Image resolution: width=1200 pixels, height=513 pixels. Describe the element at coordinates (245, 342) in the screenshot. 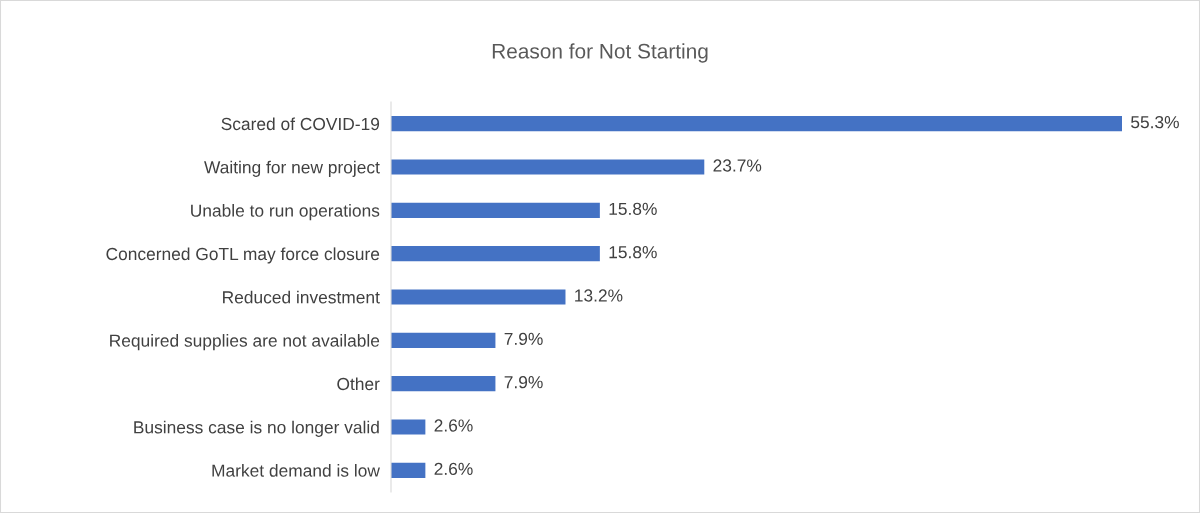

I see `y-tick-label: Required supplies are not available` at that location.